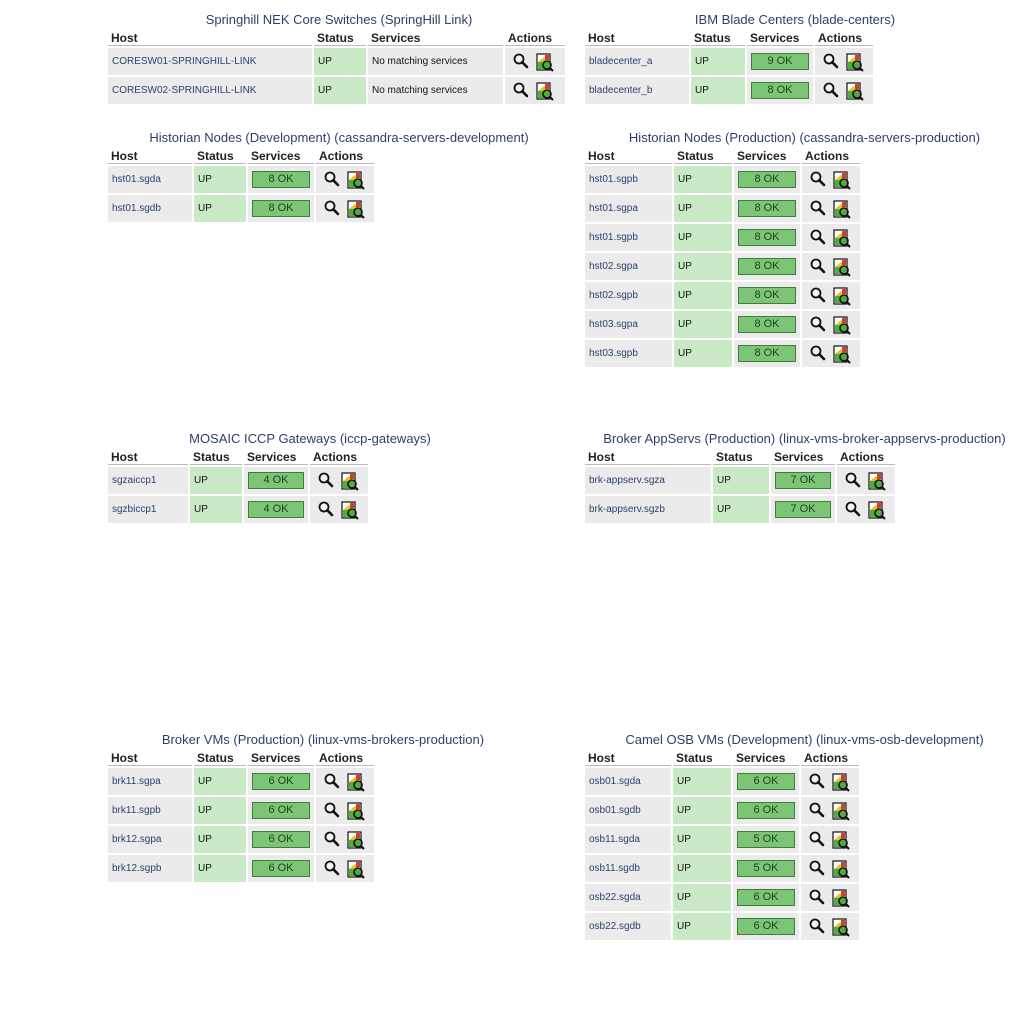  What do you see at coordinates (627, 480) in the screenshot?
I see `host-link: brk-appserv.sgza` at bounding box center [627, 480].